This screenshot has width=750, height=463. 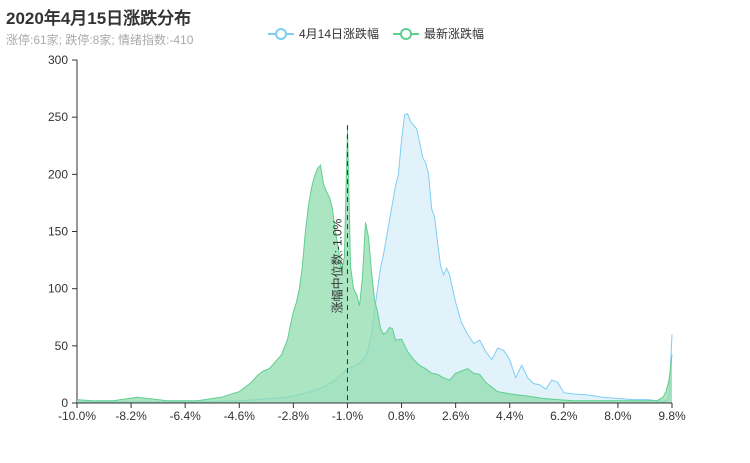 What do you see at coordinates (564, 416) in the screenshot?
I see `x-tick-label: 6.2%` at bounding box center [564, 416].